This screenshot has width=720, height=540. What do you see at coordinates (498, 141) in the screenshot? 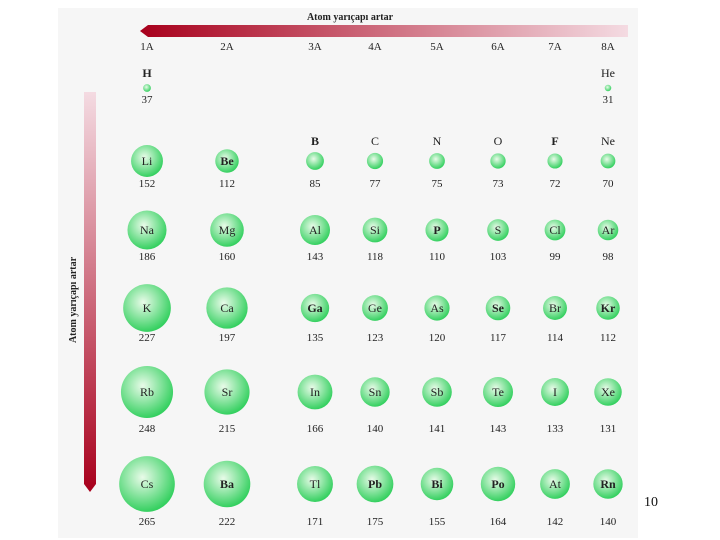
I see `element-symbol: O` at bounding box center [498, 141].